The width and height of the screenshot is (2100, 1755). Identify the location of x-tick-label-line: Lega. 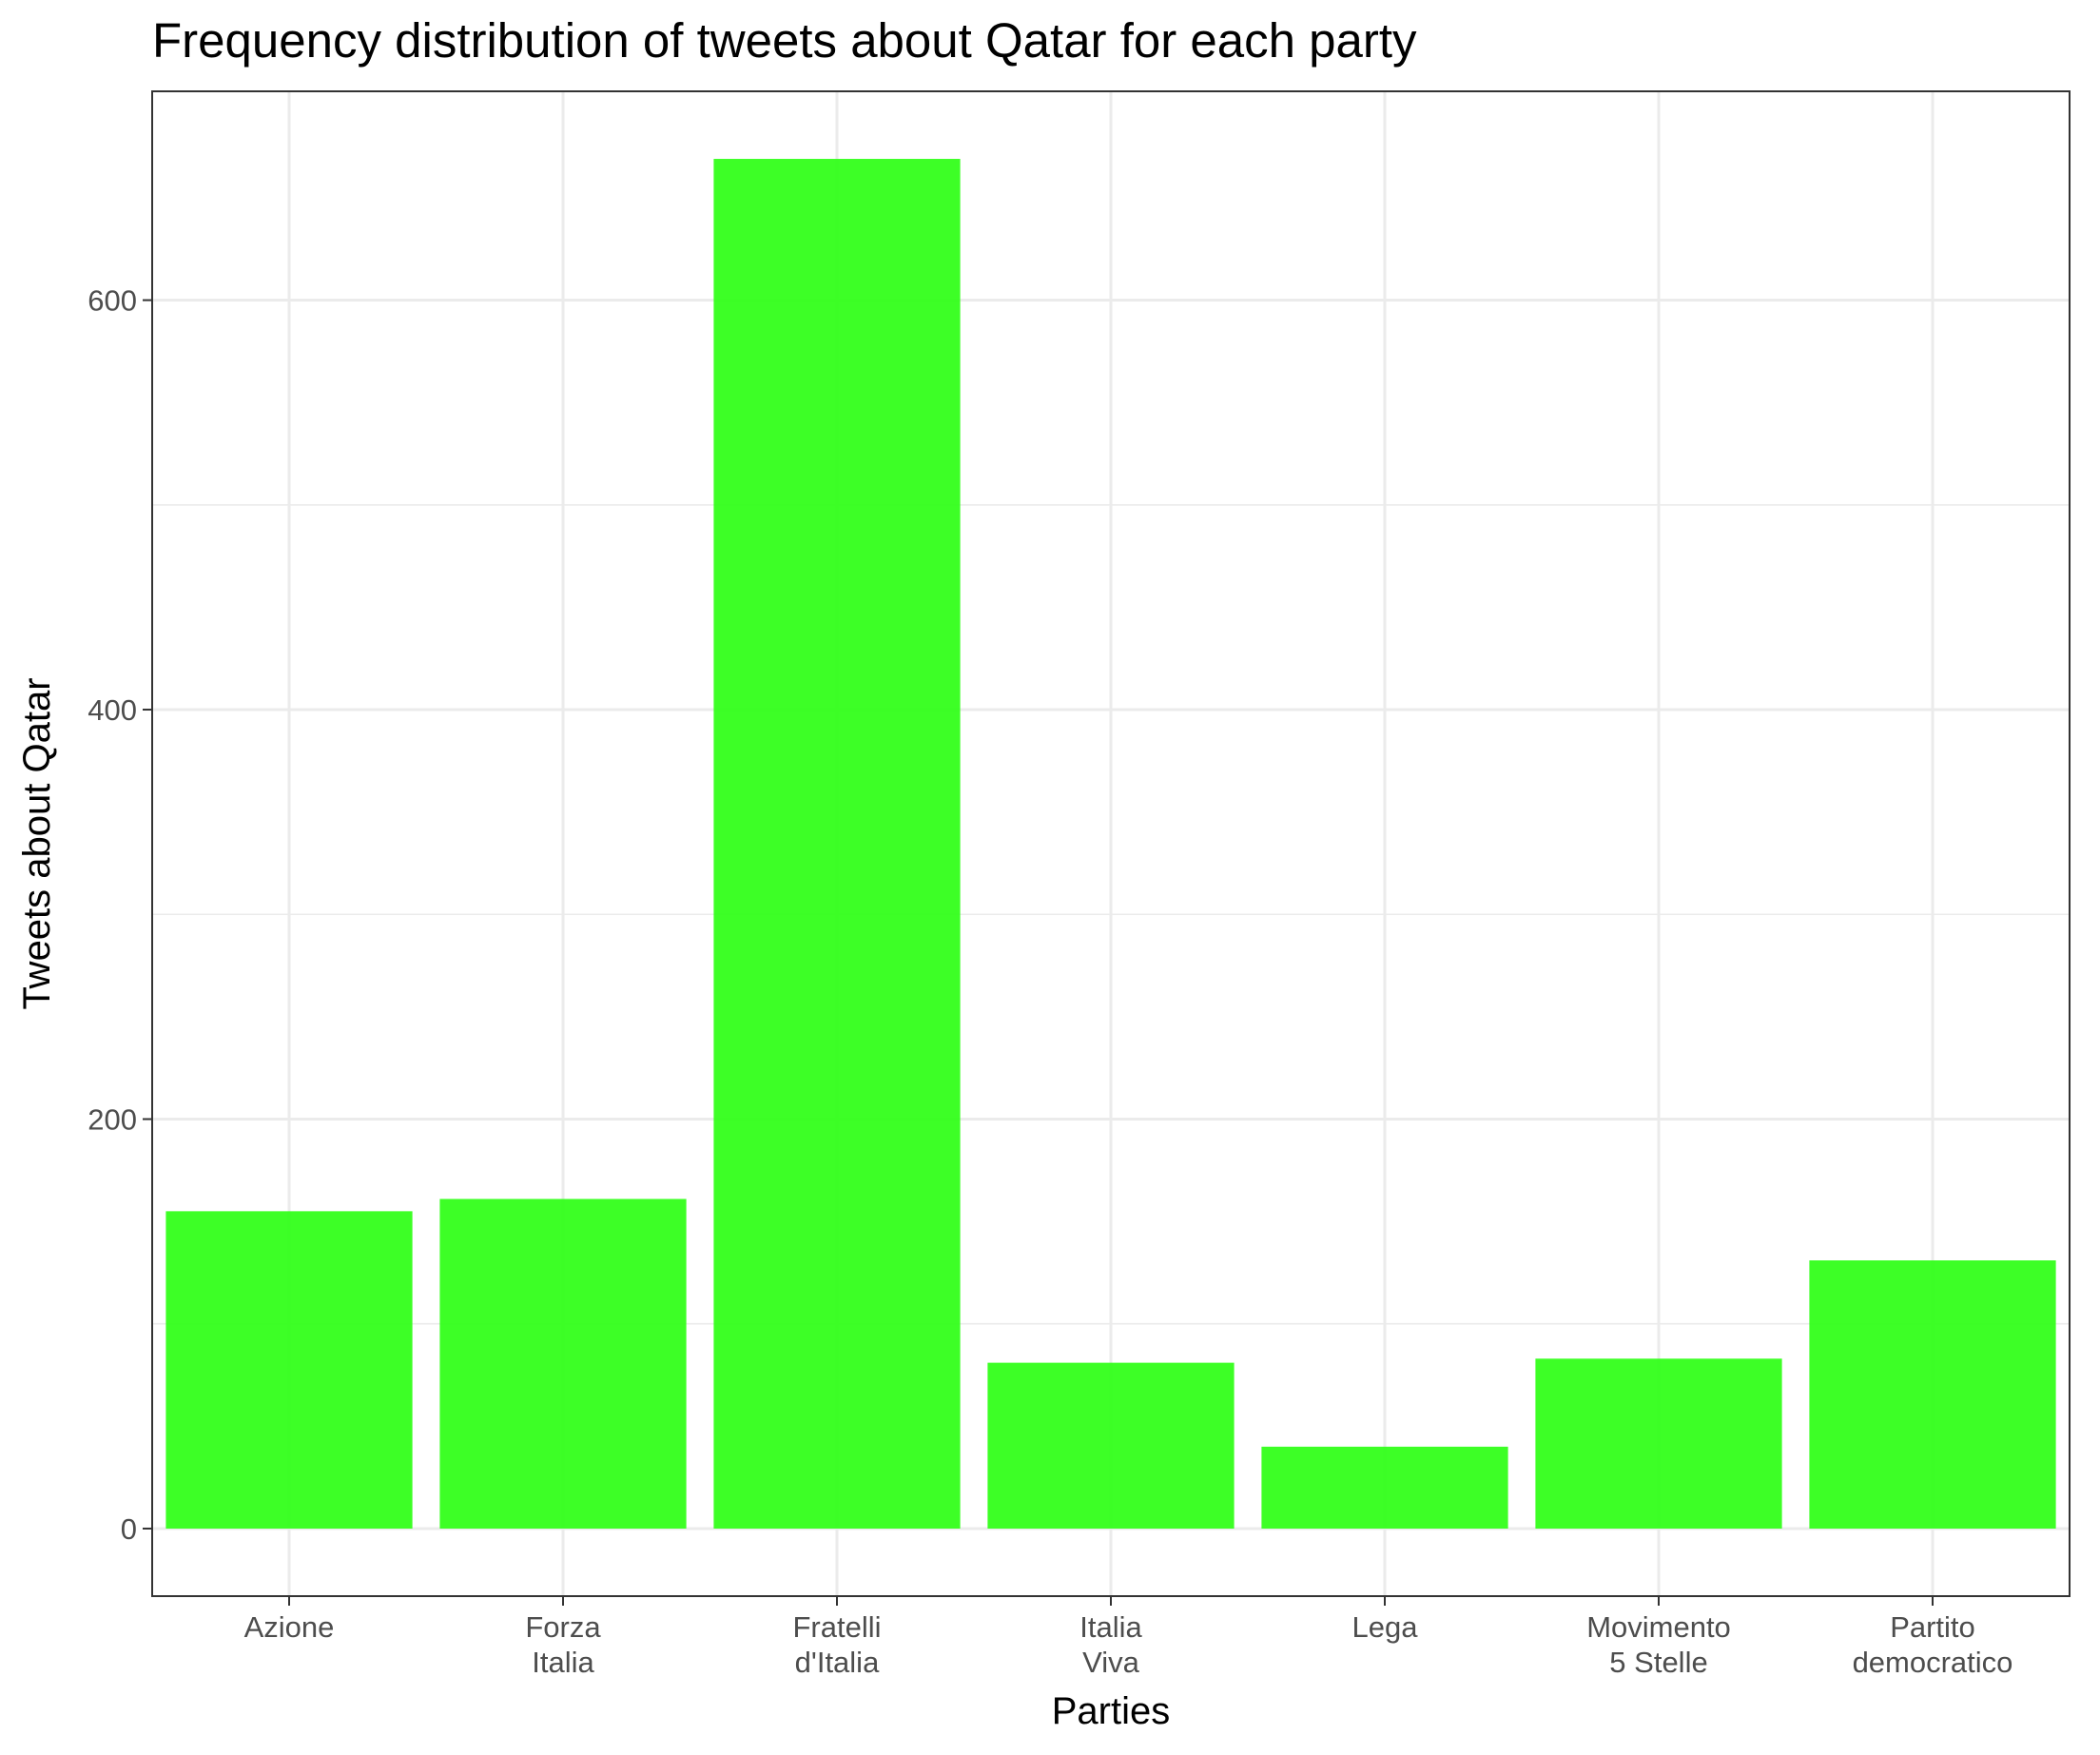
(1385, 1627).